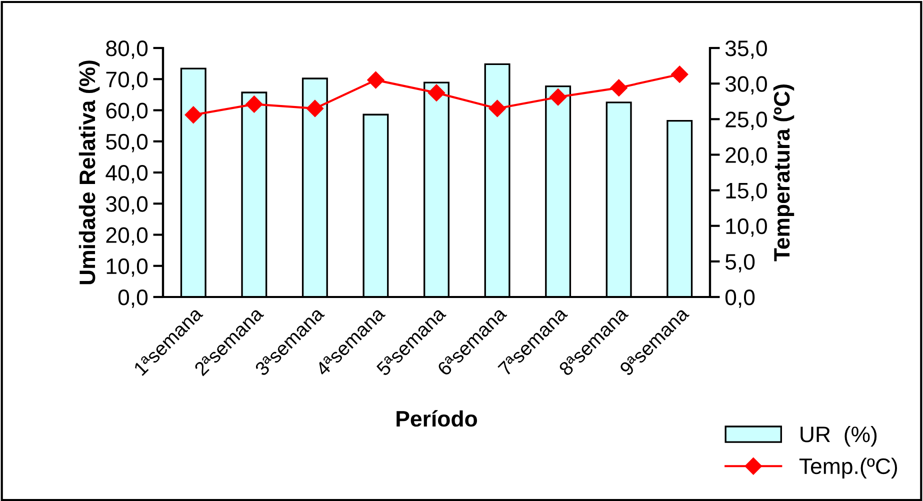 The width and height of the screenshot is (923, 501). What do you see at coordinates (746, 227) in the screenshot?
I see `y2-tick-label: 10,0` at bounding box center [746, 227].